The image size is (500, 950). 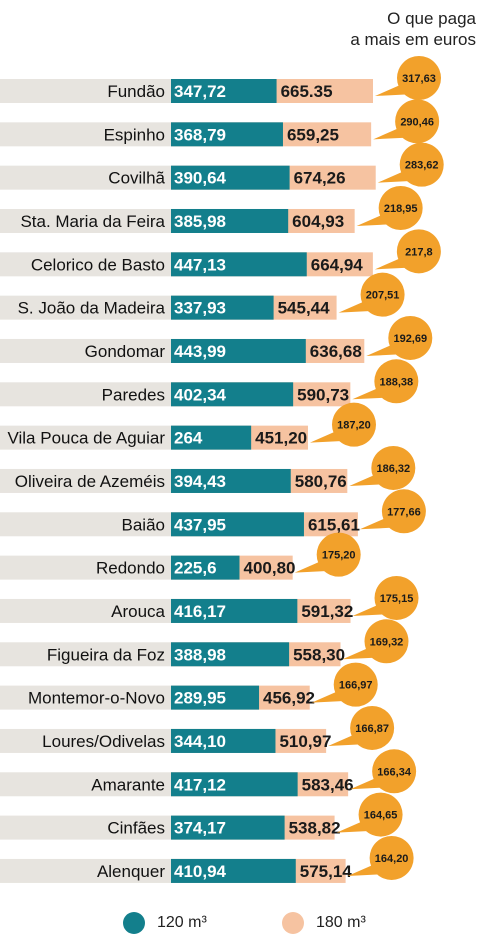 I want to click on category-label: Gondomar, so click(x=125, y=351).